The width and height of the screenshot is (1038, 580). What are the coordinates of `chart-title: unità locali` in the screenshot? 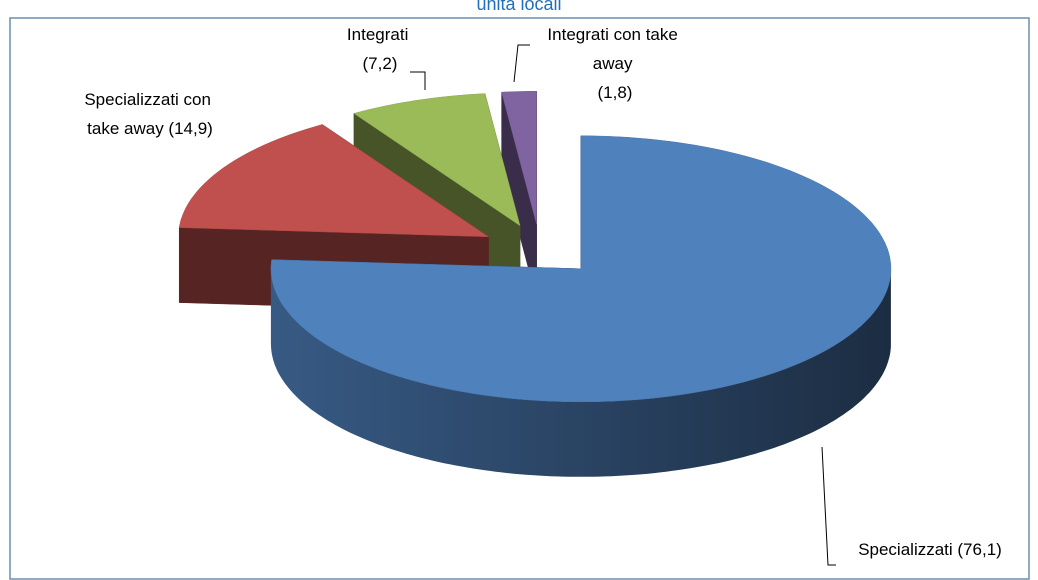 It's located at (518, 7).